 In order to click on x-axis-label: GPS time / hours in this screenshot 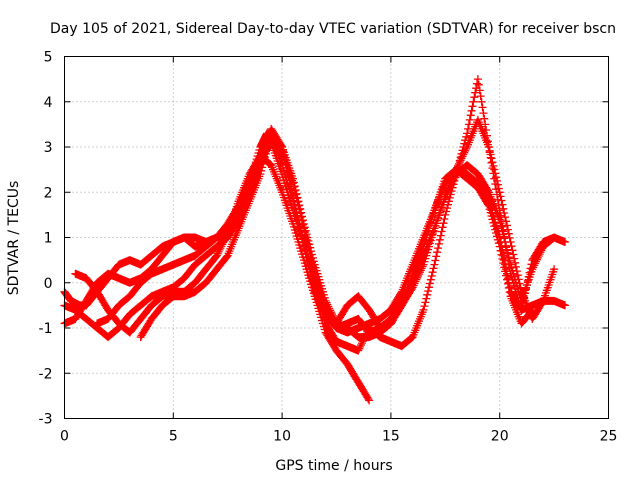, I will do `click(333, 466)`.